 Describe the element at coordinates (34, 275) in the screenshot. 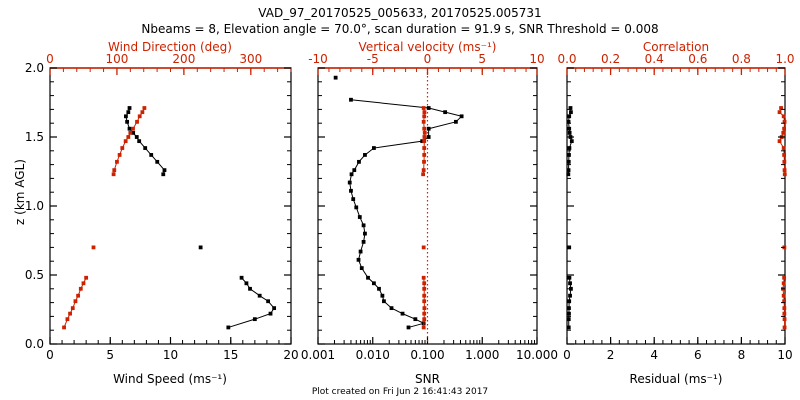

I see `y-tick-label: 0.5` at that location.